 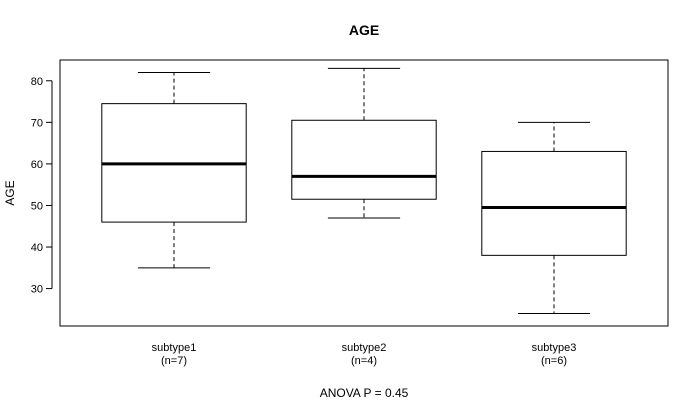 What do you see at coordinates (554, 361) in the screenshot?
I see `x-category-count: (n=6)` at bounding box center [554, 361].